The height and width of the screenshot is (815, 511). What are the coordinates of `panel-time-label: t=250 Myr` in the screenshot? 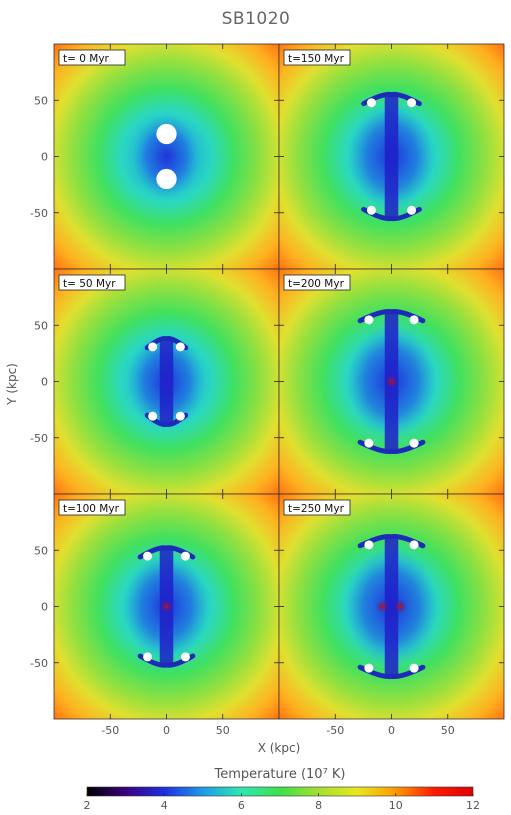 It's located at (317, 507).